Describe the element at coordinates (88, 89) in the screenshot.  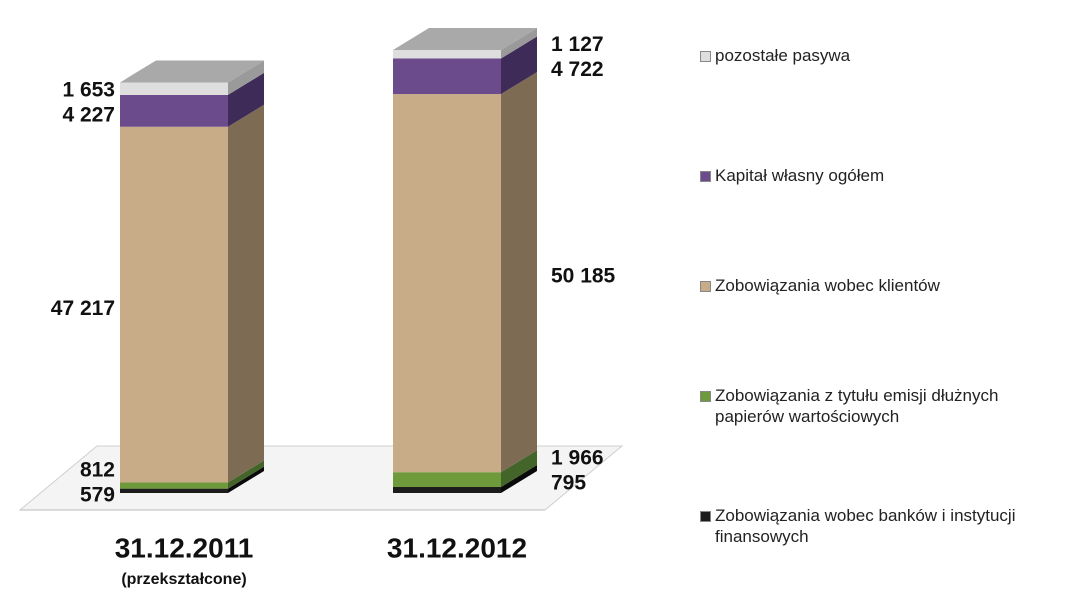
I see `value-label: 1 653` at that location.